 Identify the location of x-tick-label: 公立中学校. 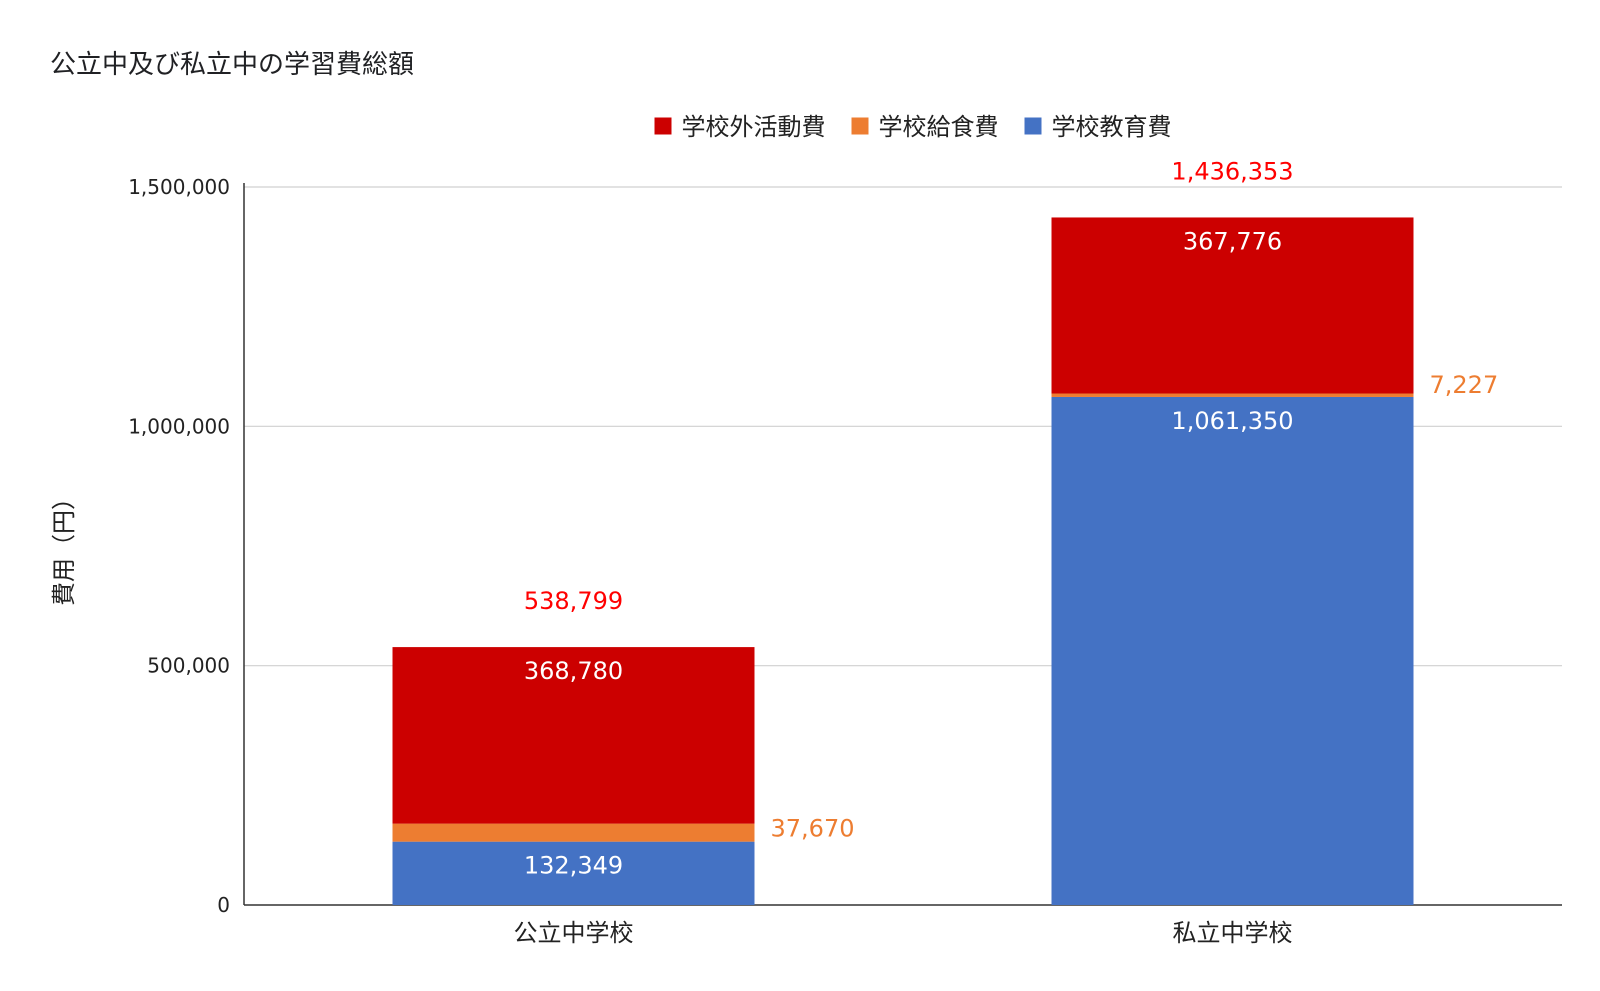
(574, 933).